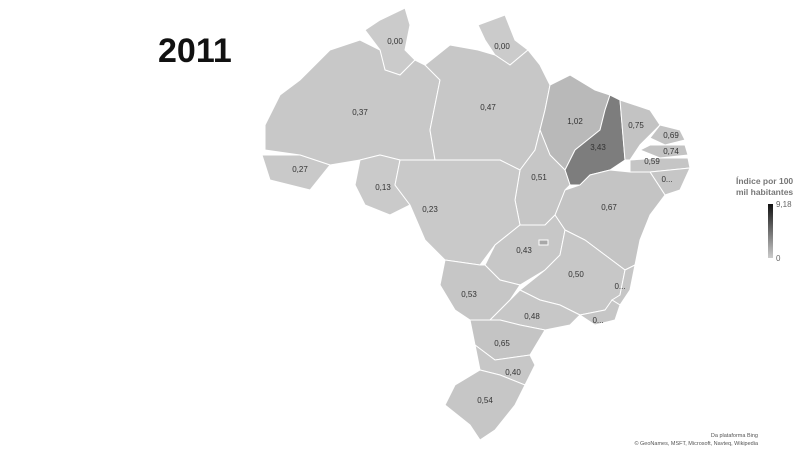 The image size is (800, 450). I want to click on state-label-rs: 0,54, so click(485, 400).